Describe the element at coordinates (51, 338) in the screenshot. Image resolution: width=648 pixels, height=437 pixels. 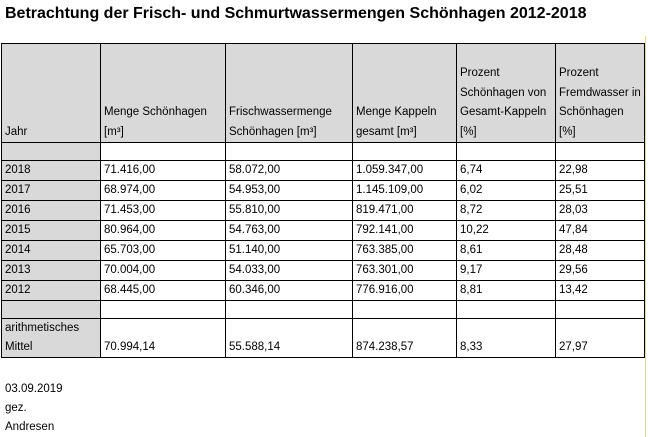
I see `mean-label: arithmetisches Mittel` at that location.